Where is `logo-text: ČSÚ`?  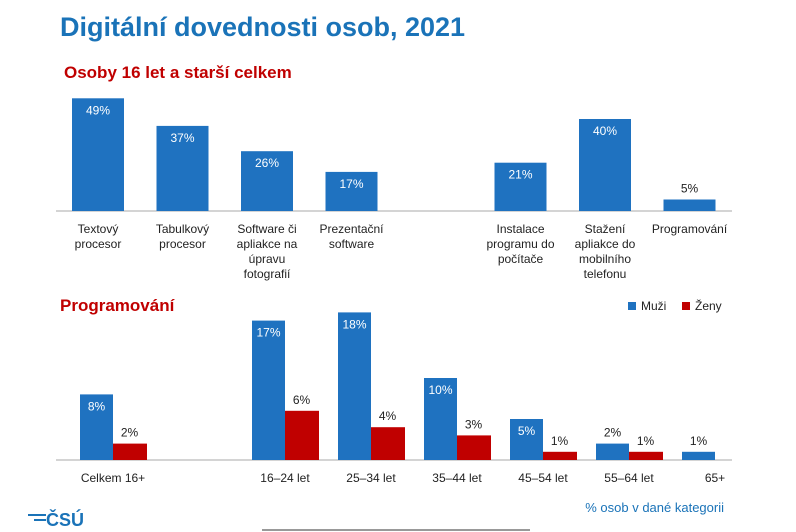 logo-text: ČSÚ is located at coordinates (65, 519).